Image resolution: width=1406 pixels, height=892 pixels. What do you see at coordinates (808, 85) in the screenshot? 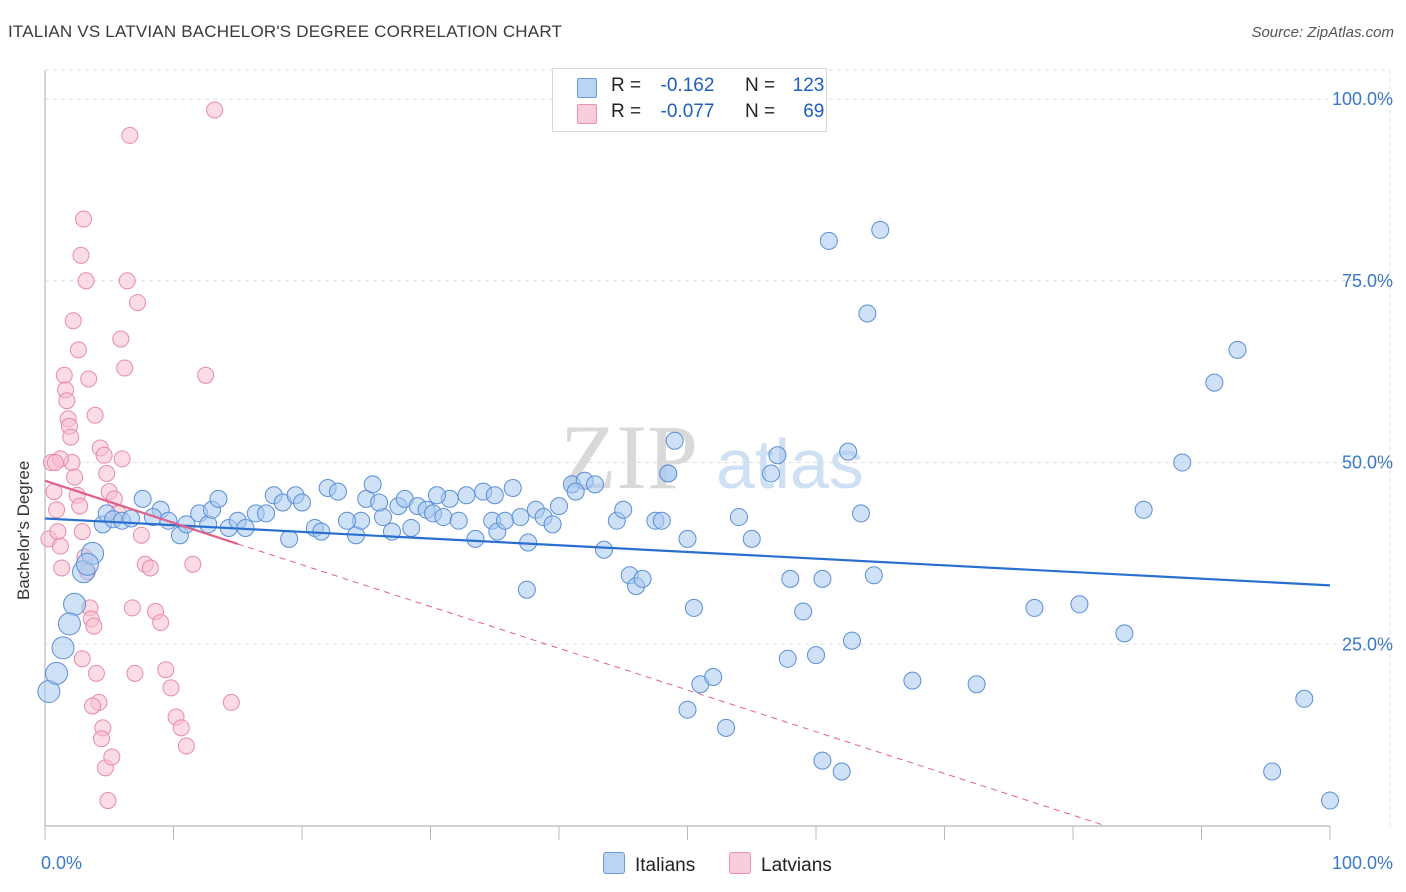
I see `italians-n-value: 123` at bounding box center [808, 85].